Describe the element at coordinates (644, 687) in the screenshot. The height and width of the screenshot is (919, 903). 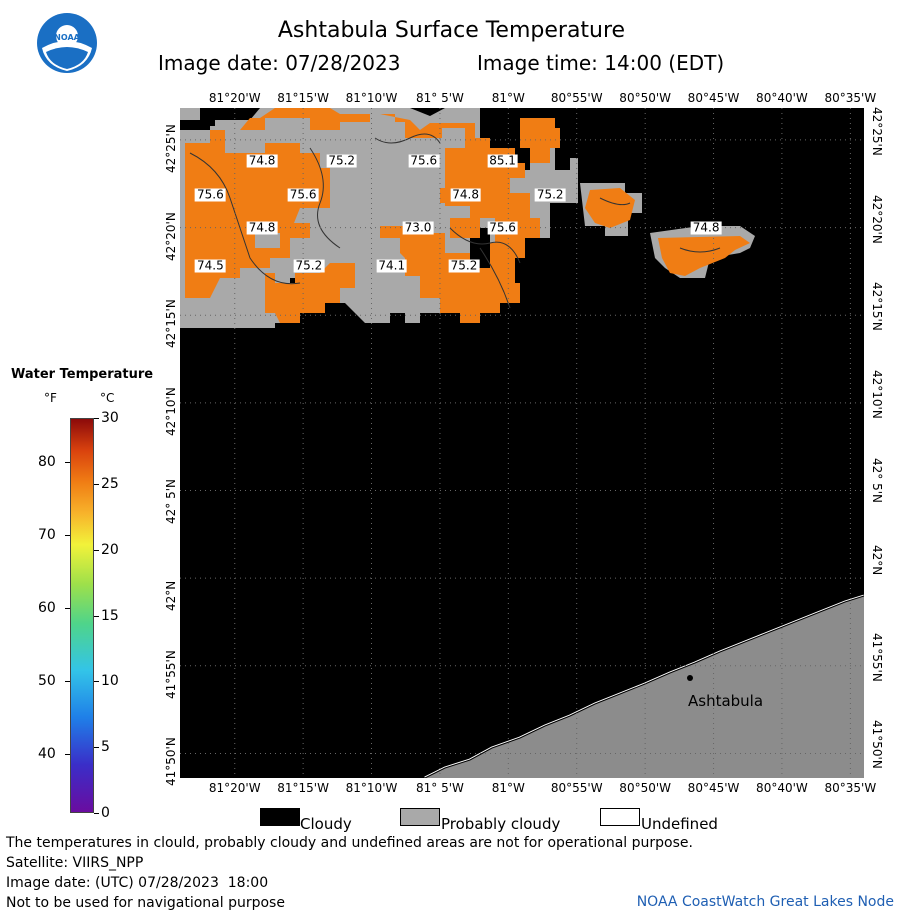
I see `land-fill` at that location.